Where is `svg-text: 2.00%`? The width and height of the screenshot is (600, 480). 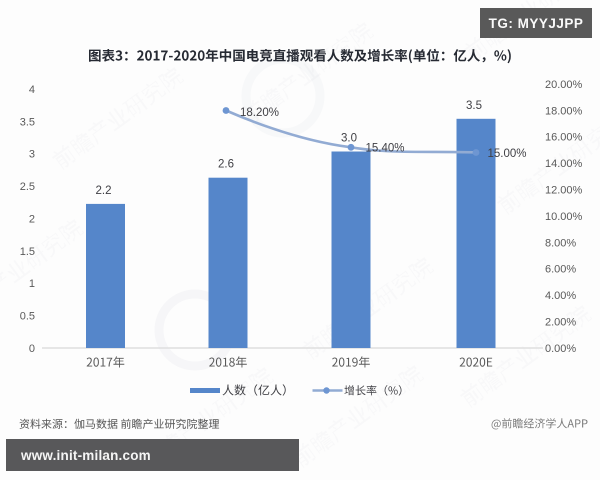 svg-text: 2.00% is located at coordinates (560, 323).